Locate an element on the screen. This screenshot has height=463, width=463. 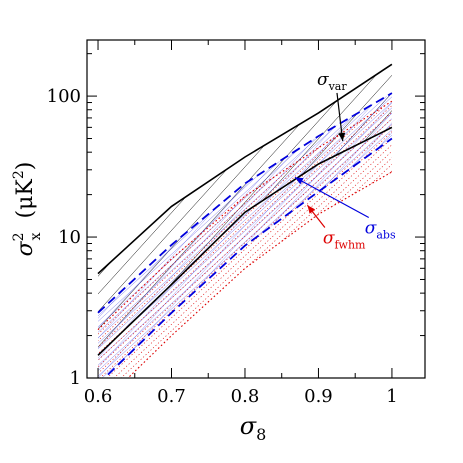
fwhm-arrow is located at coordinates (316, 216).